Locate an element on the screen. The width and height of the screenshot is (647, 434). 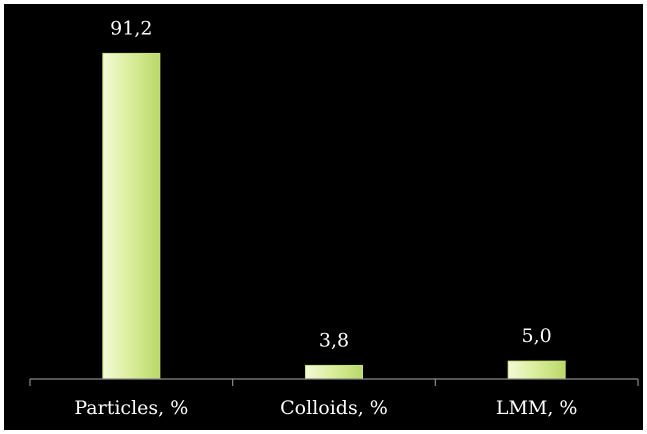
x-tick-label: LMM, % is located at coordinates (537, 408).